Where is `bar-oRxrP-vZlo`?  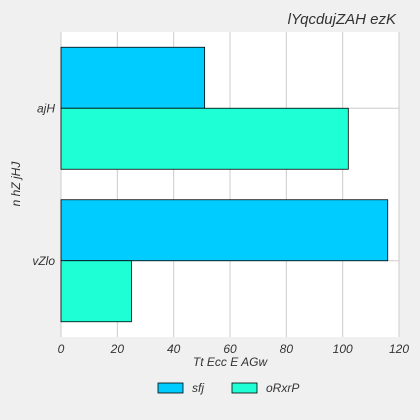 bar-oRxrP-vZlo is located at coordinates (96, 291).